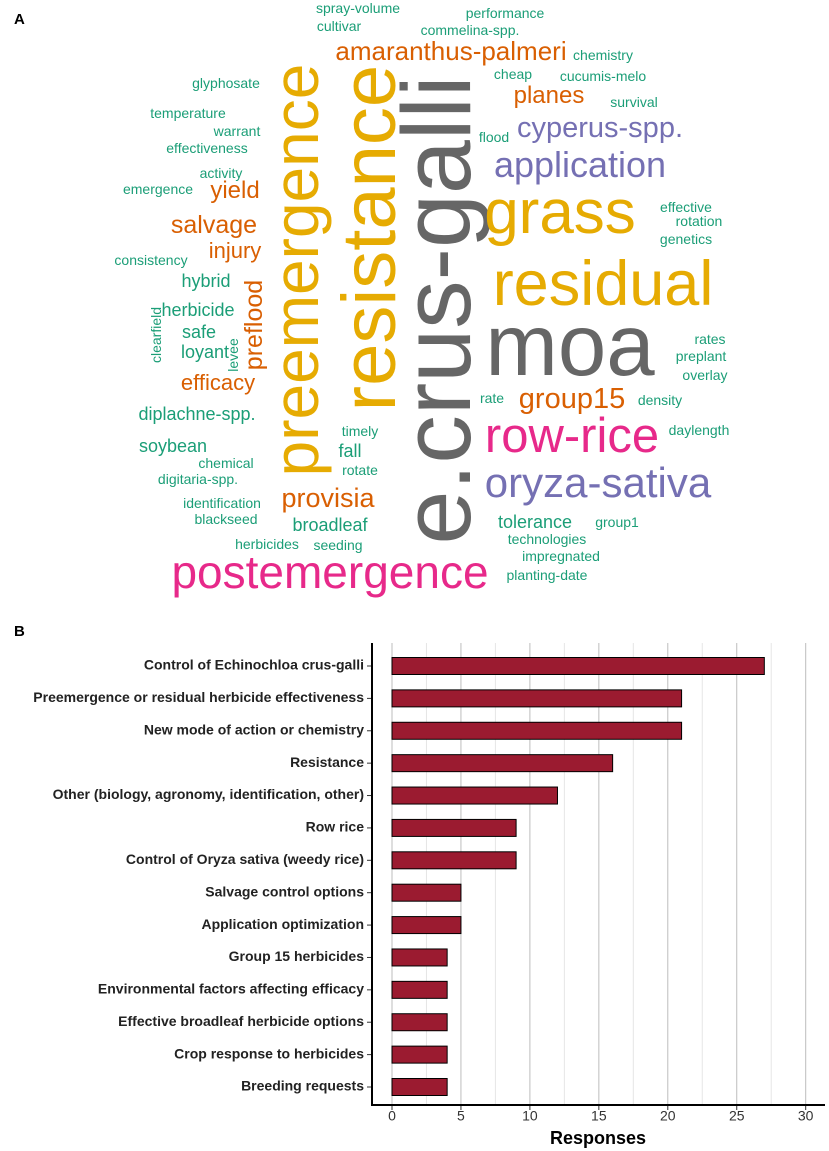 The image size is (829, 1151). Describe the element at coordinates (470, 30) in the screenshot. I see `word: commelina-spp.` at that location.